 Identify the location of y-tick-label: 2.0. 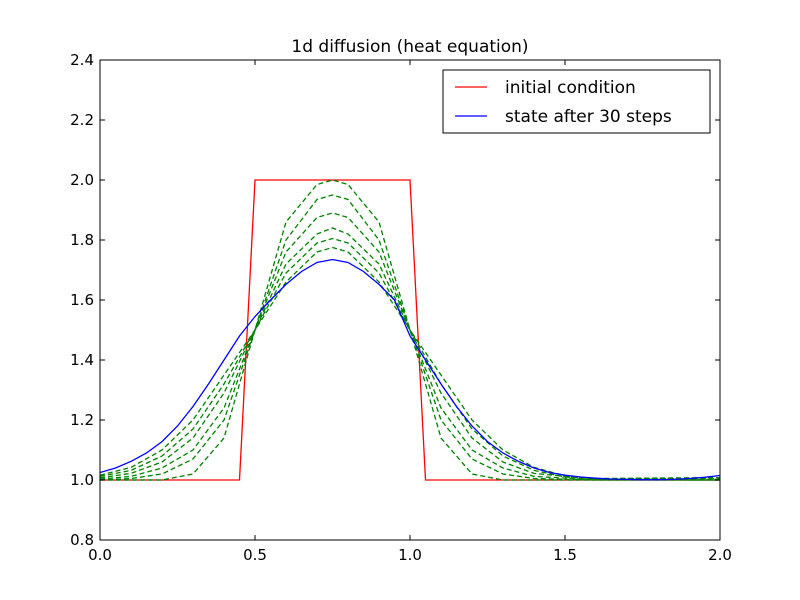
(82, 180).